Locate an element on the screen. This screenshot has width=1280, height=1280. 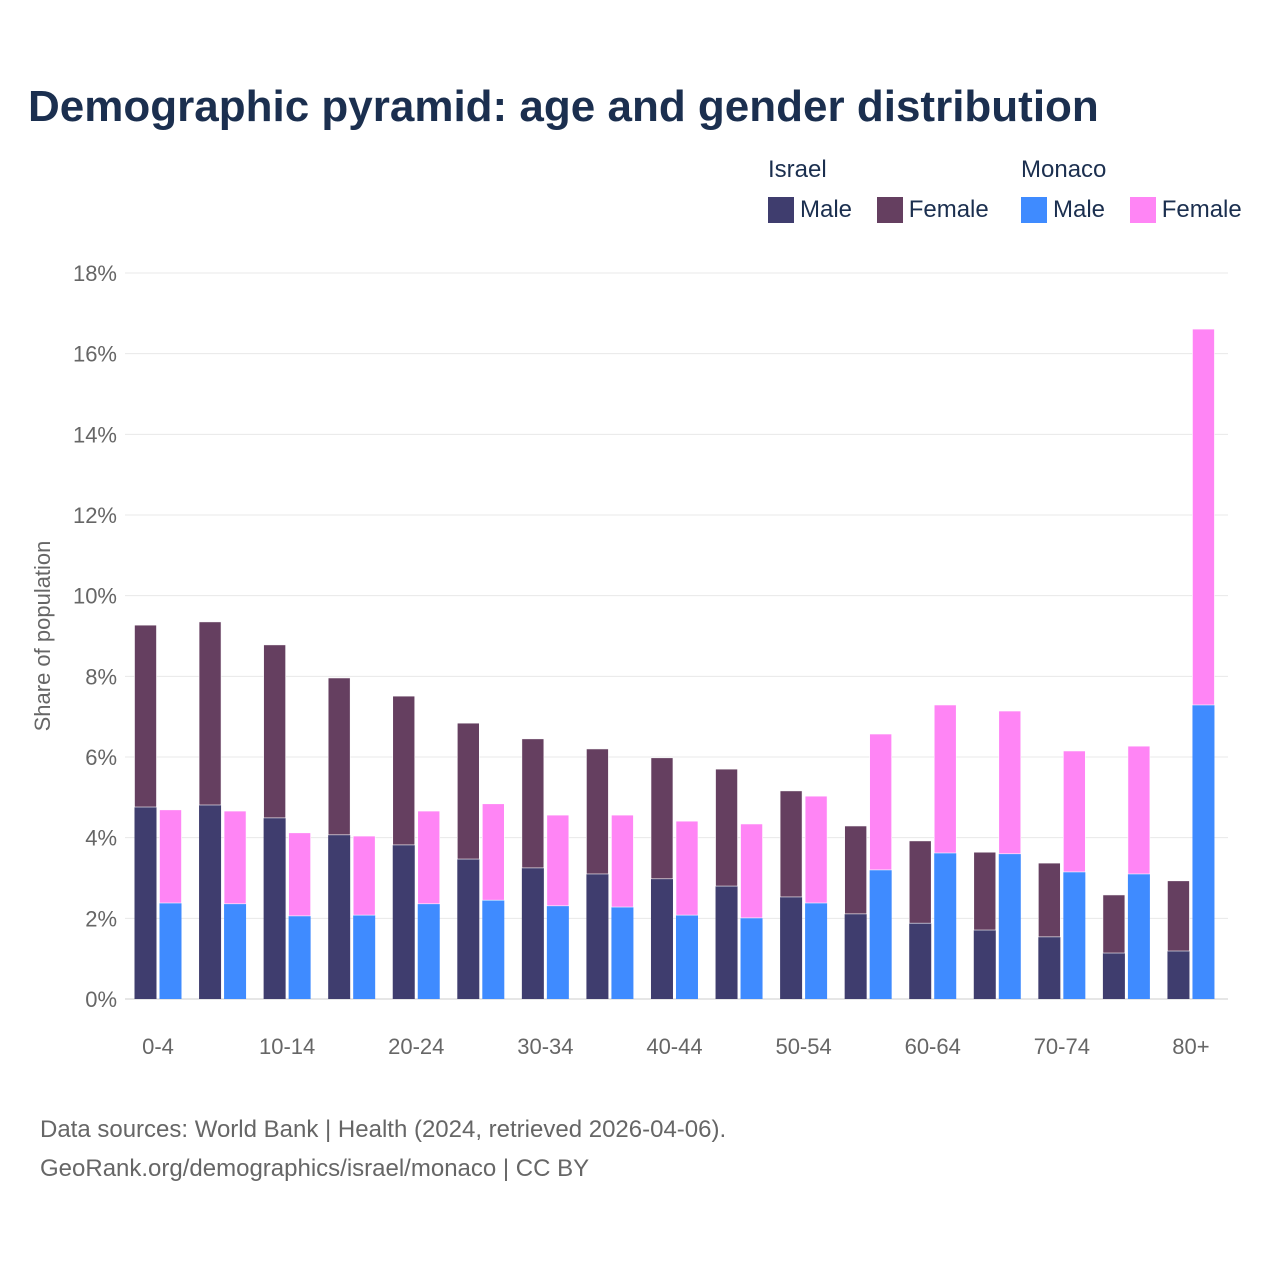
legend-group-title: Monaco is located at coordinates (1064, 169).